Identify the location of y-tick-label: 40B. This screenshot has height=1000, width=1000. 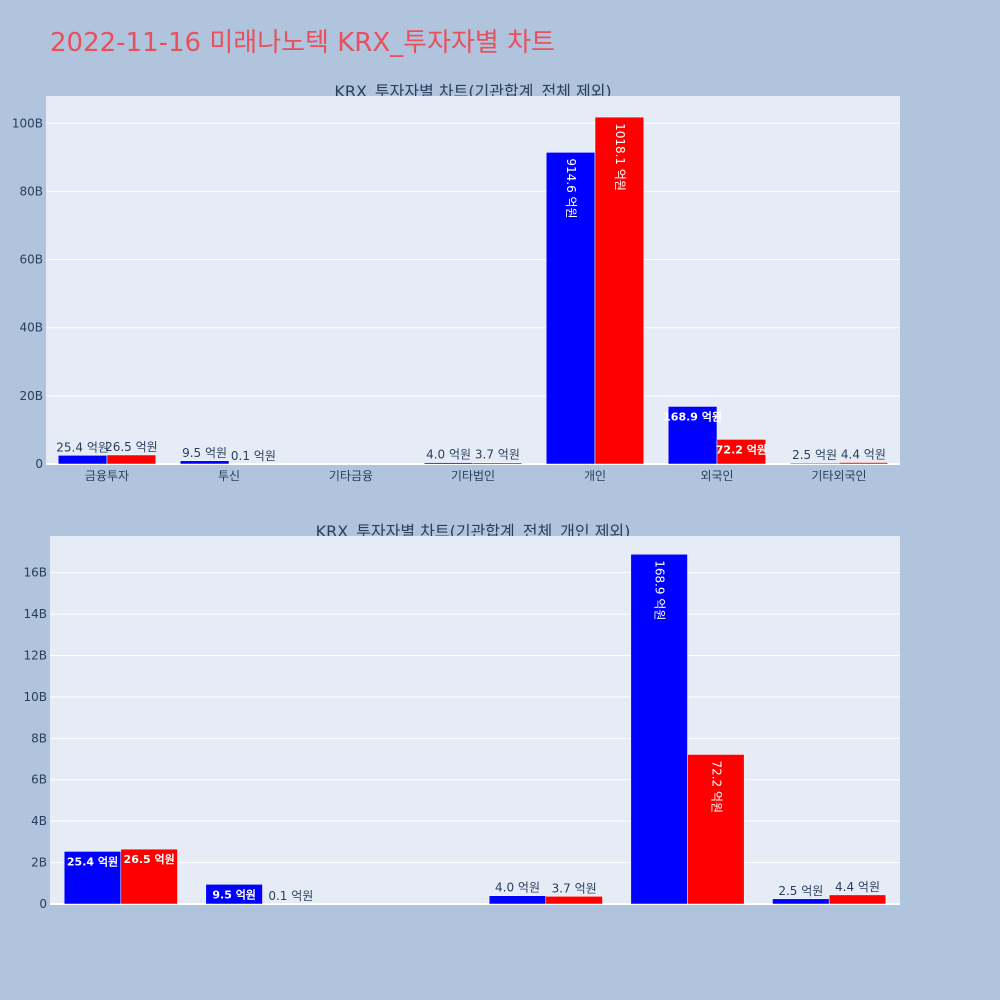
(31, 328).